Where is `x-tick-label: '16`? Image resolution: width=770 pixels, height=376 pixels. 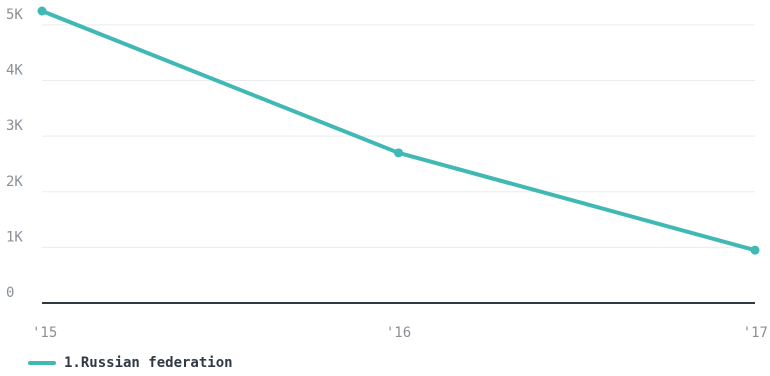
x-tick-label: '16 is located at coordinates (398, 333).